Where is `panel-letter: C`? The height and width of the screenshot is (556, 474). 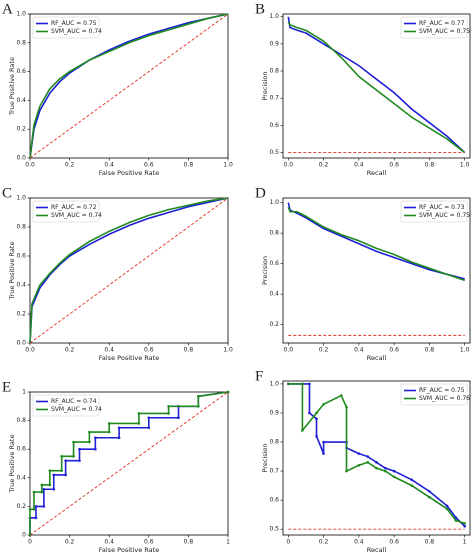 panel-letter: C is located at coordinates (7, 193).